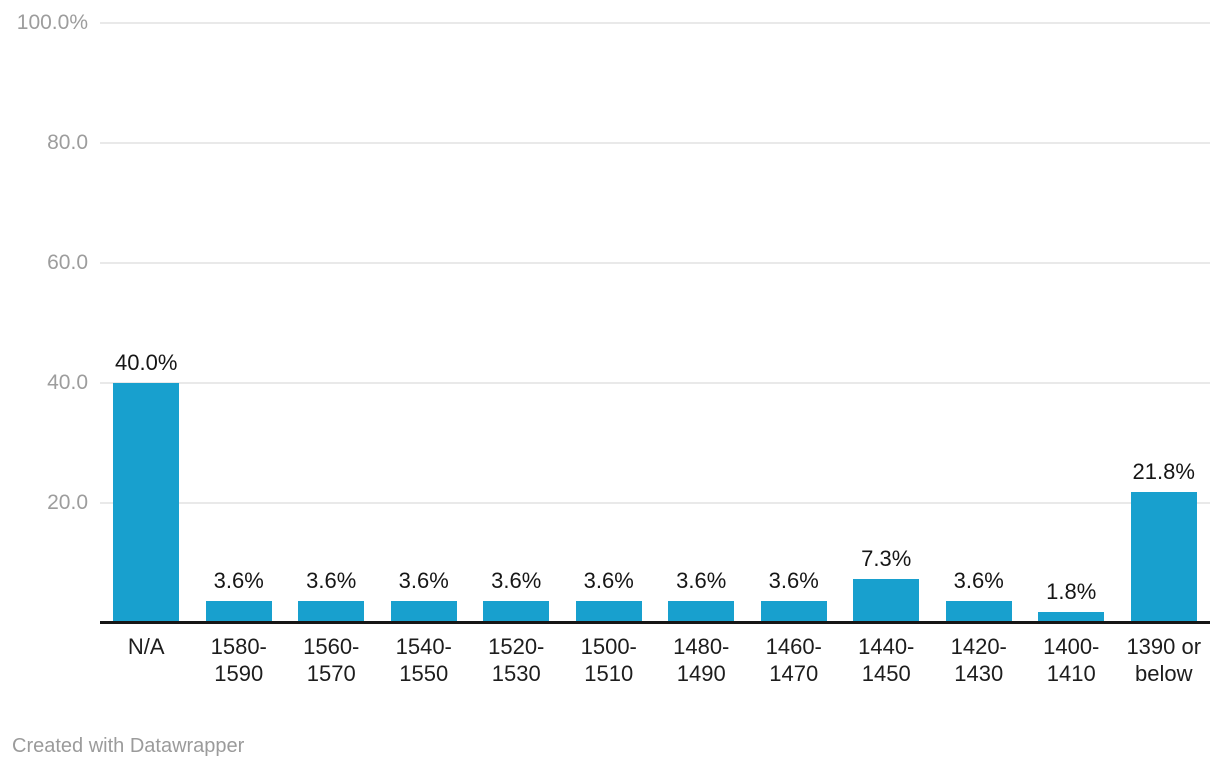 The image size is (1220, 772). Describe the element at coordinates (979, 660) in the screenshot. I see `x-tick-label-1420-1430: 1420- 1430` at that location.